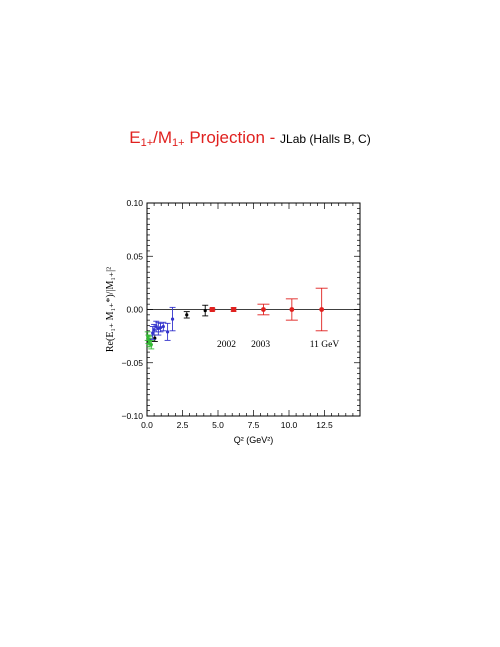 Image resolution: width=500 pixels, height=647 pixels. Describe the element at coordinates (254, 425) in the screenshot. I see `x-tick-label: 7.5` at that location.